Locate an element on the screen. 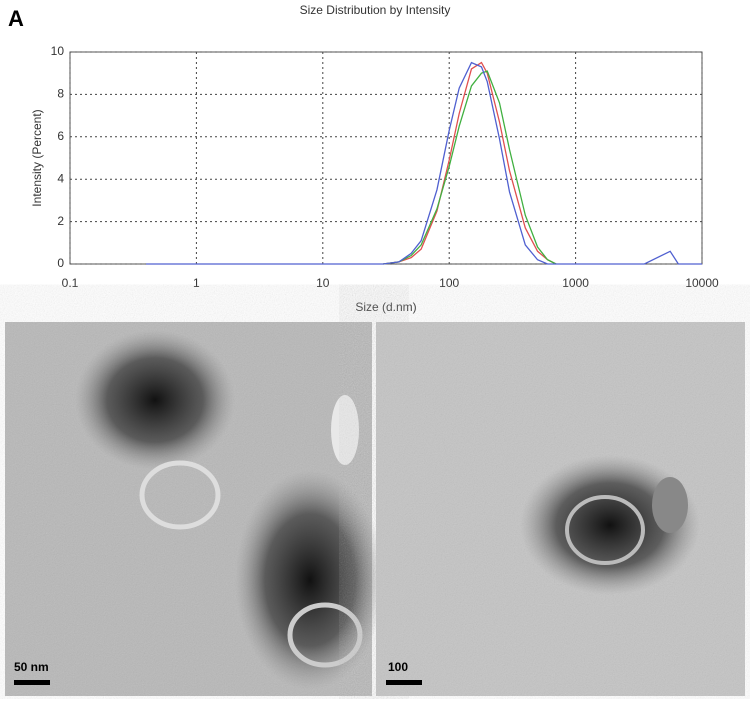  scale-bar-label: 100 is located at coordinates (398, 667).